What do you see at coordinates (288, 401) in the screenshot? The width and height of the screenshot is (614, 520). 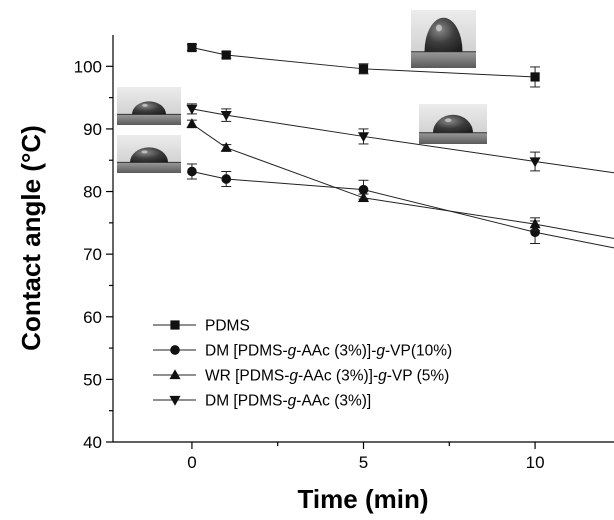 I see `legend-label: DM [PDMS-g-AAc (3%)]` at bounding box center [288, 401].